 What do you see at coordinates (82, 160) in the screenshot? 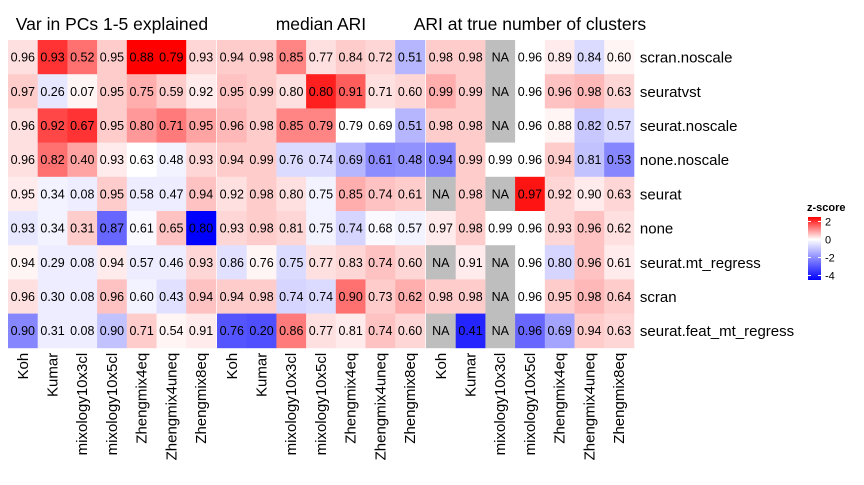
I see `cell-value-label: 0.40` at bounding box center [82, 160].